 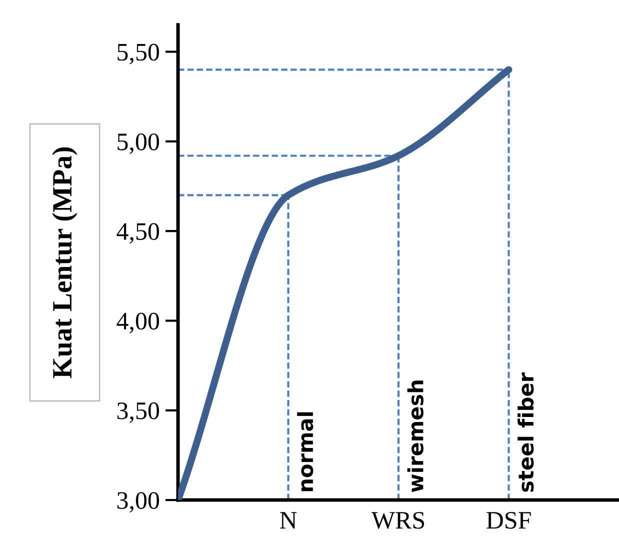 I want to click on y-tick-label: 4,00, so click(x=138, y=323).